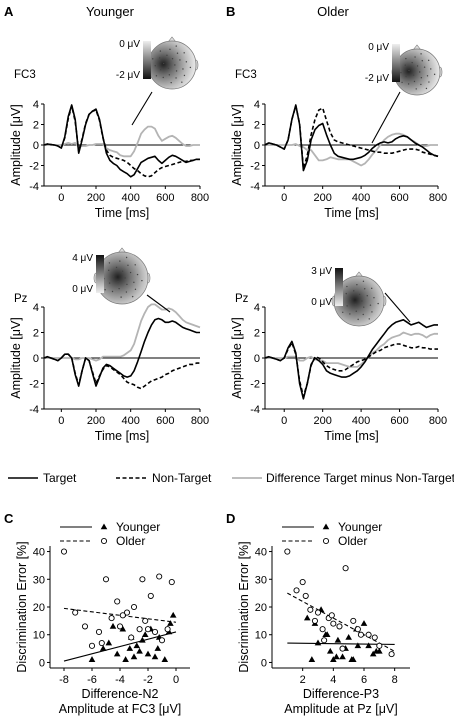 The image size is (454, 723). I want to click on colorbar-top-label: 0 μV, so click(378, 47).